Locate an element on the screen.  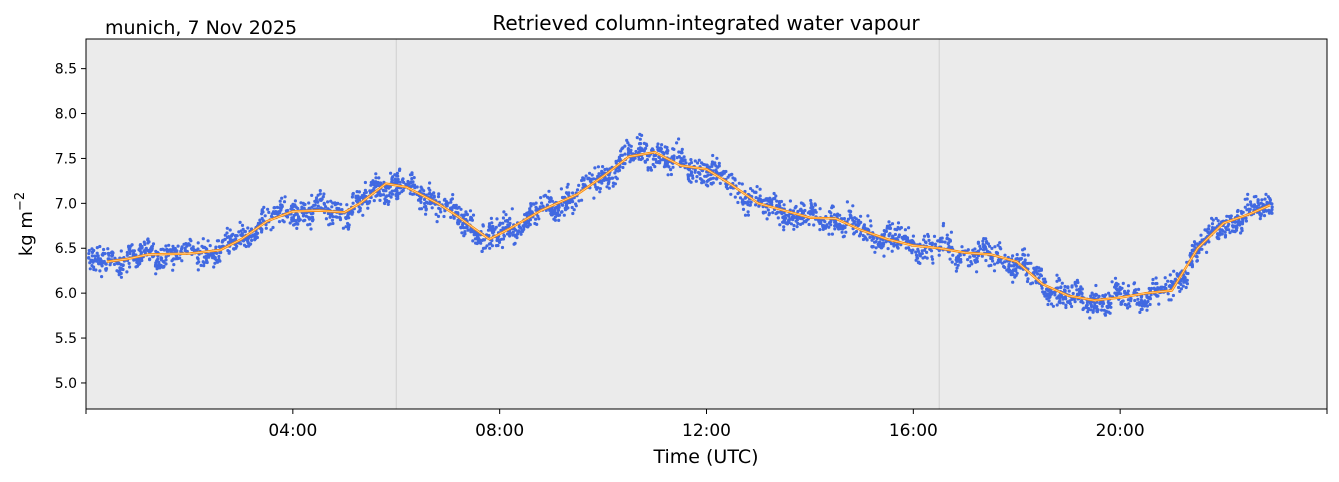
chart-title: Retrieved column-integrated water vapour is located at coordinates (706, 23).